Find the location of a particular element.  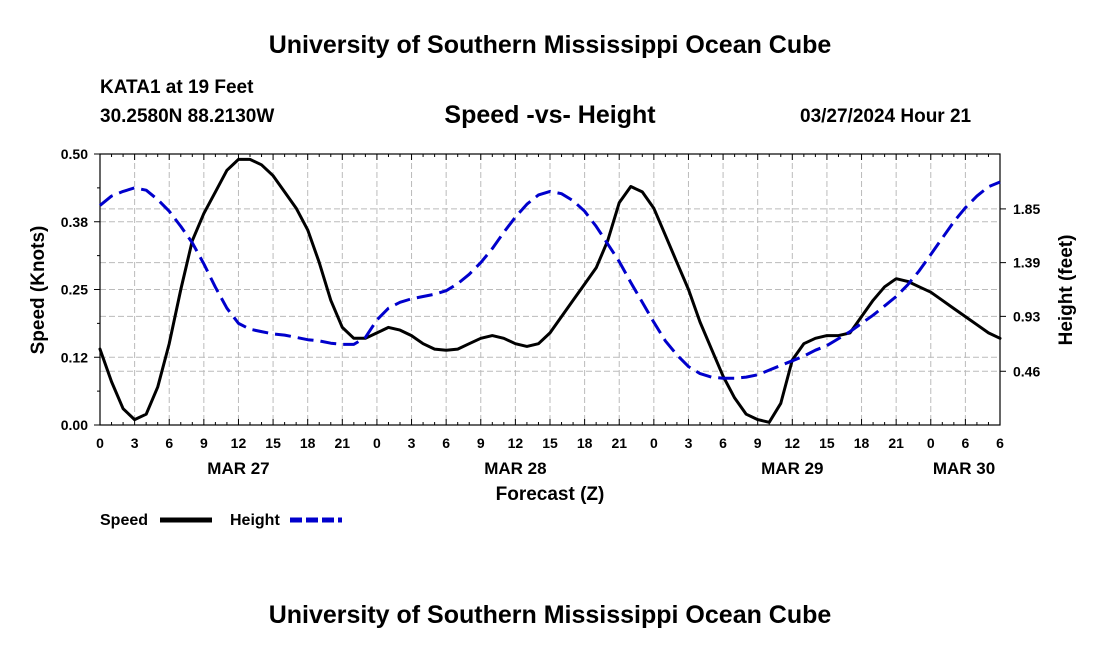

y-tick-label: 0.38 is located at coordinates (74, 222).